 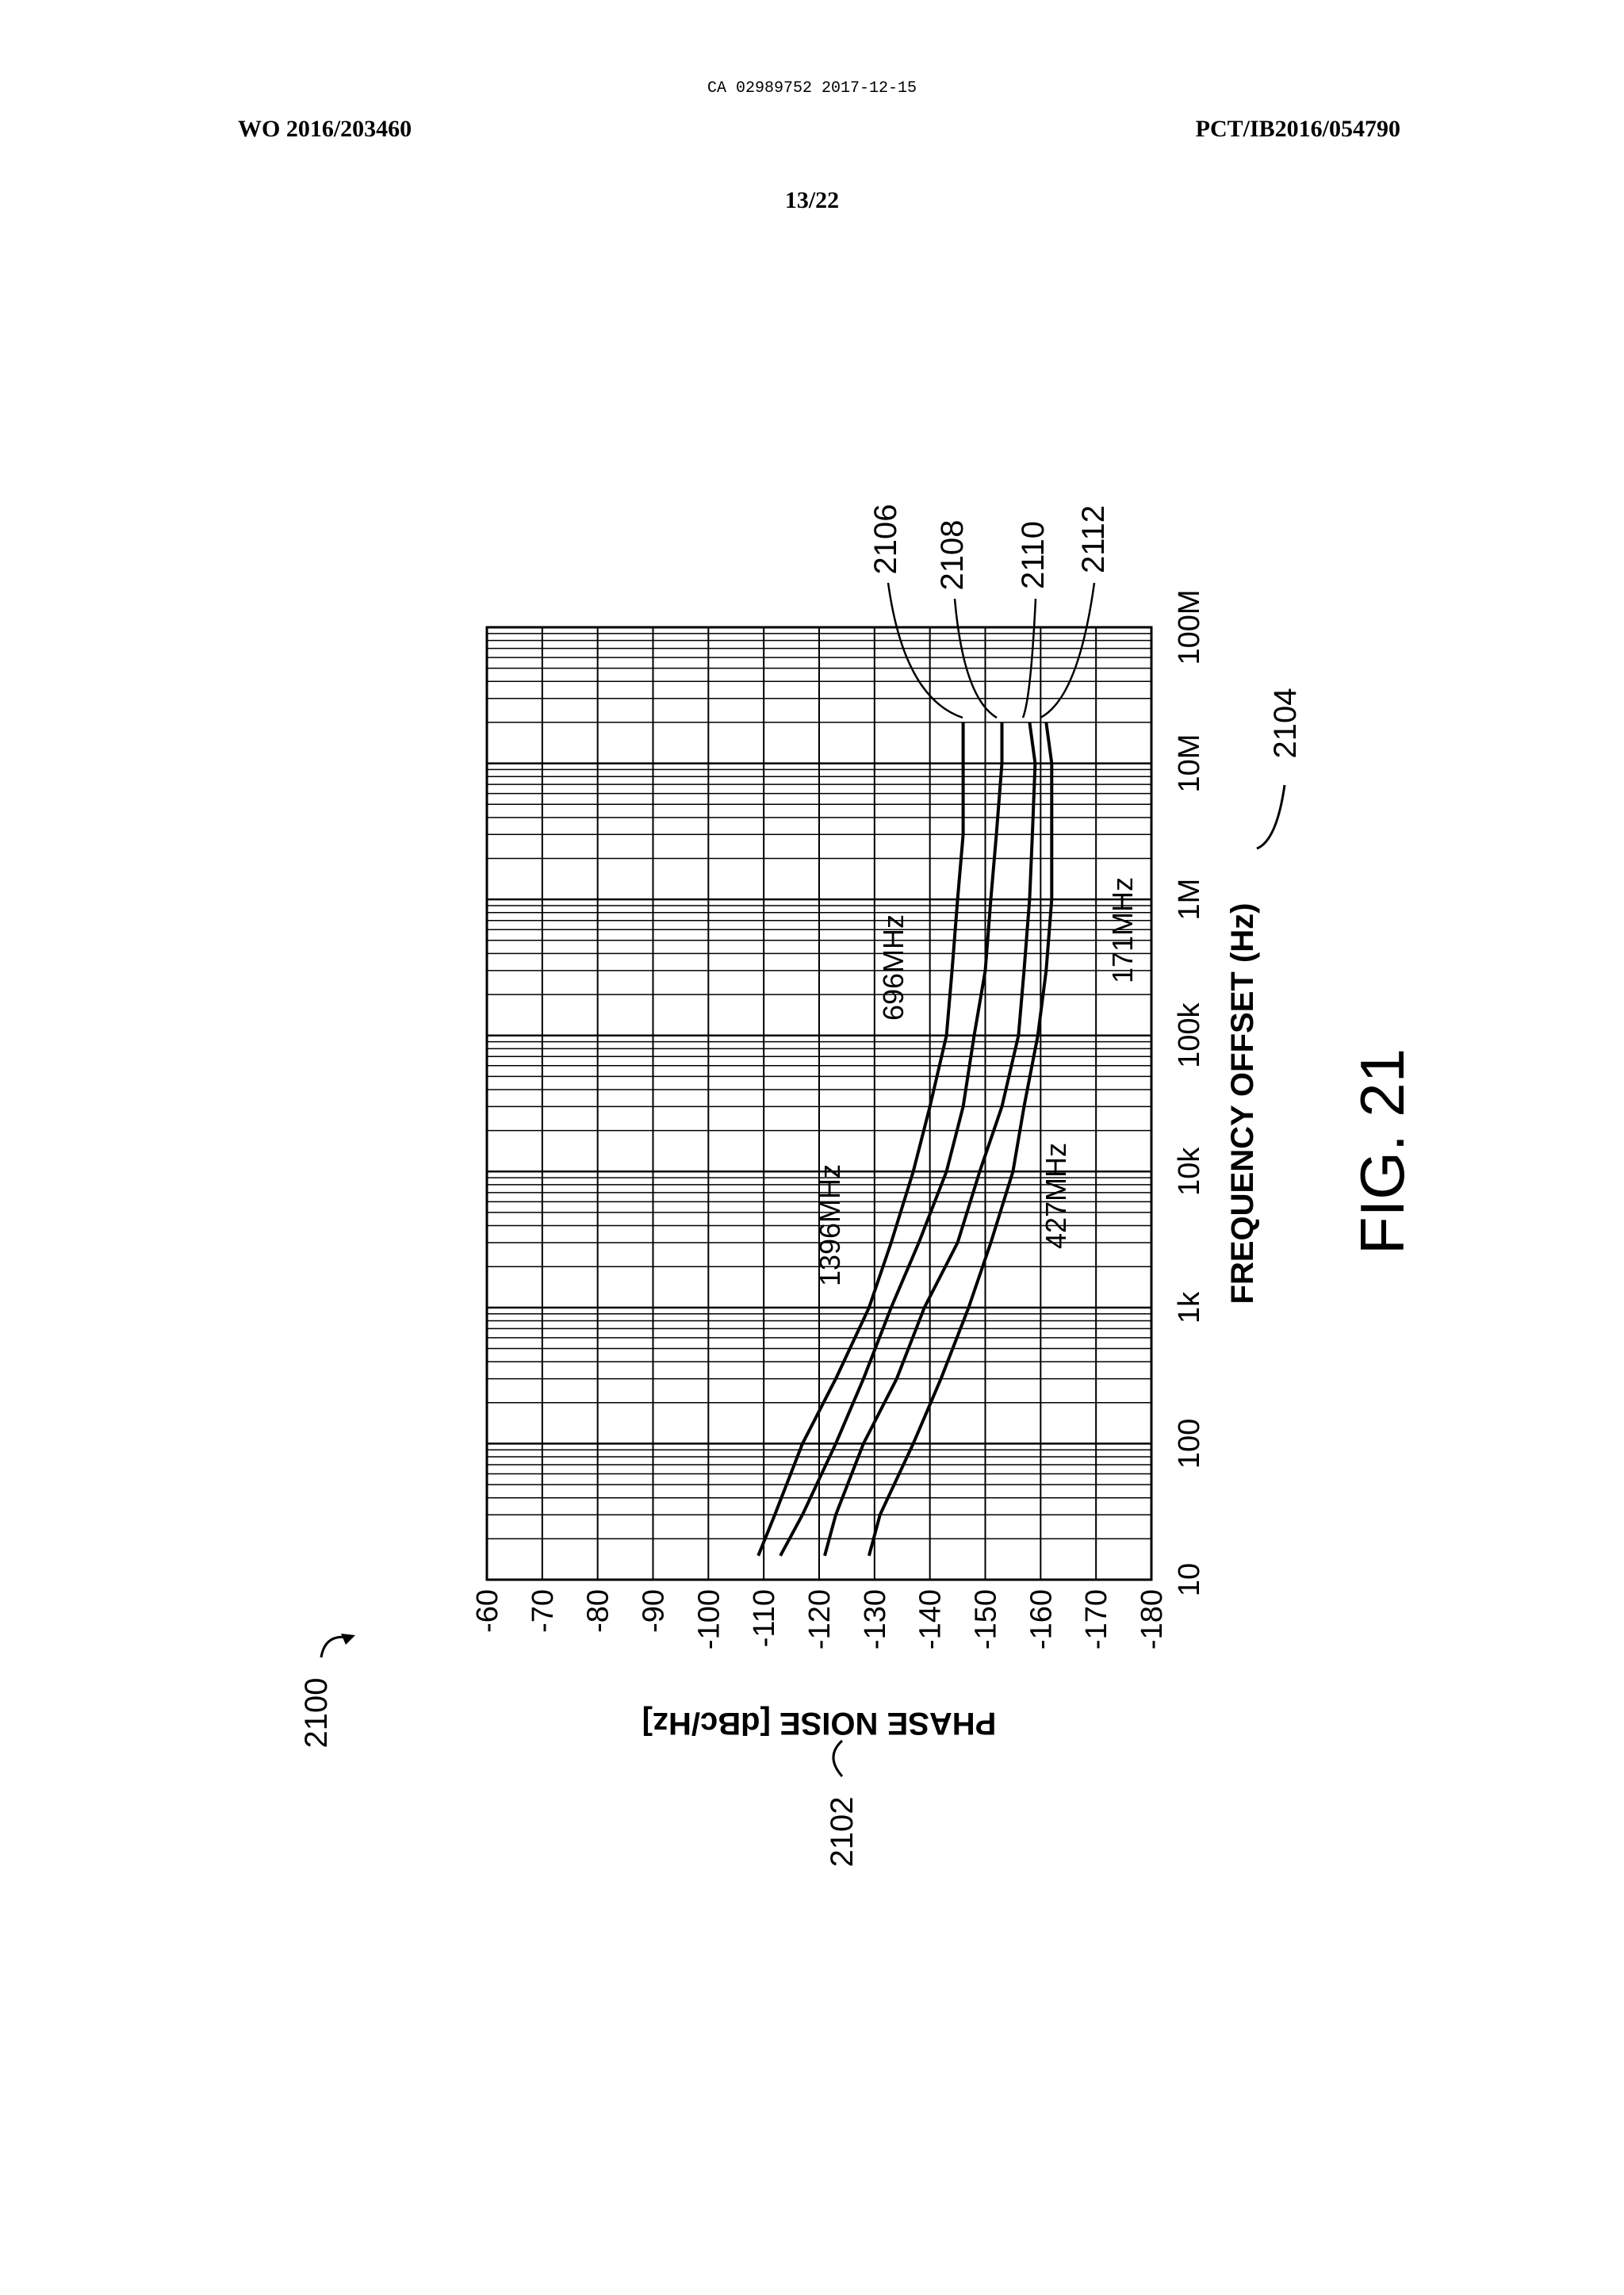 I want to click on series-ref: 2106, so click(x=885, y=539).